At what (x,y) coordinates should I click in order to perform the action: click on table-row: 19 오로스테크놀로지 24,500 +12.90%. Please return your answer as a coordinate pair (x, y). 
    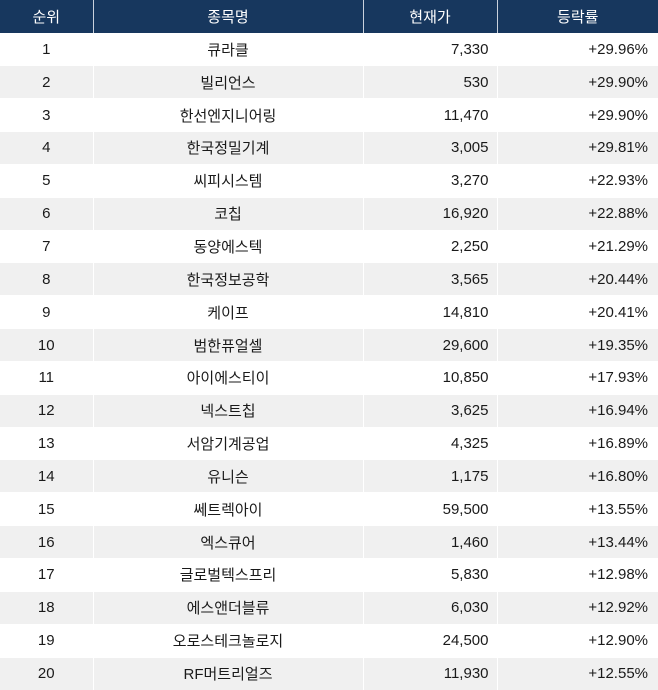
    Looking at the image, I should click on (329, 641).